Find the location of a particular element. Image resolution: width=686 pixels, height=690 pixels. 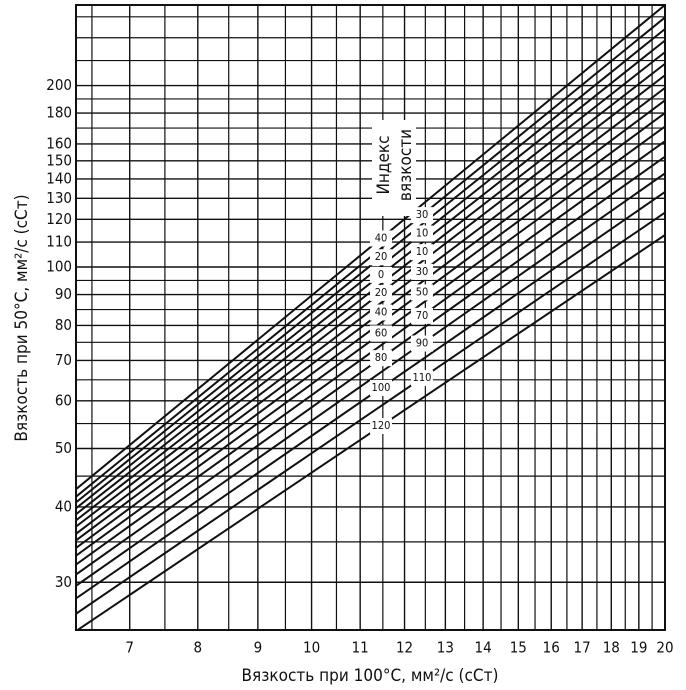

line-label: 90 is located at coordinates (422, 343).